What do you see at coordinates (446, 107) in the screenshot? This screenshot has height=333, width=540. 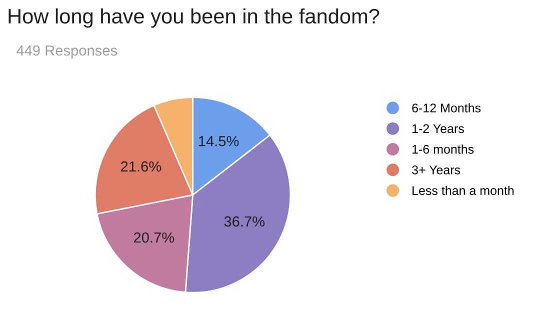 I see `legend-label: 6-12 Months` at bounding box center [446, 107].